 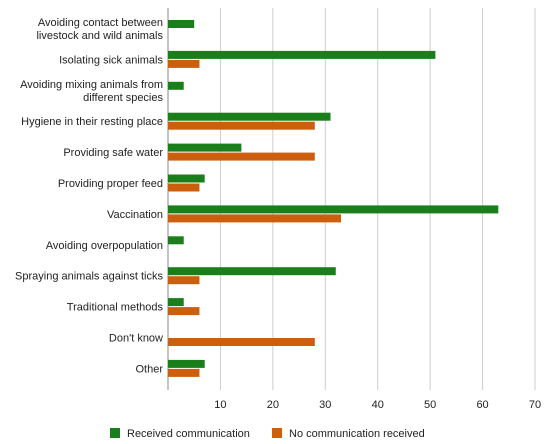 What do you see at coordinates (188, 434) in the screenshot?
I see `legend-label: Received communication` at bounding box center [188, 434].